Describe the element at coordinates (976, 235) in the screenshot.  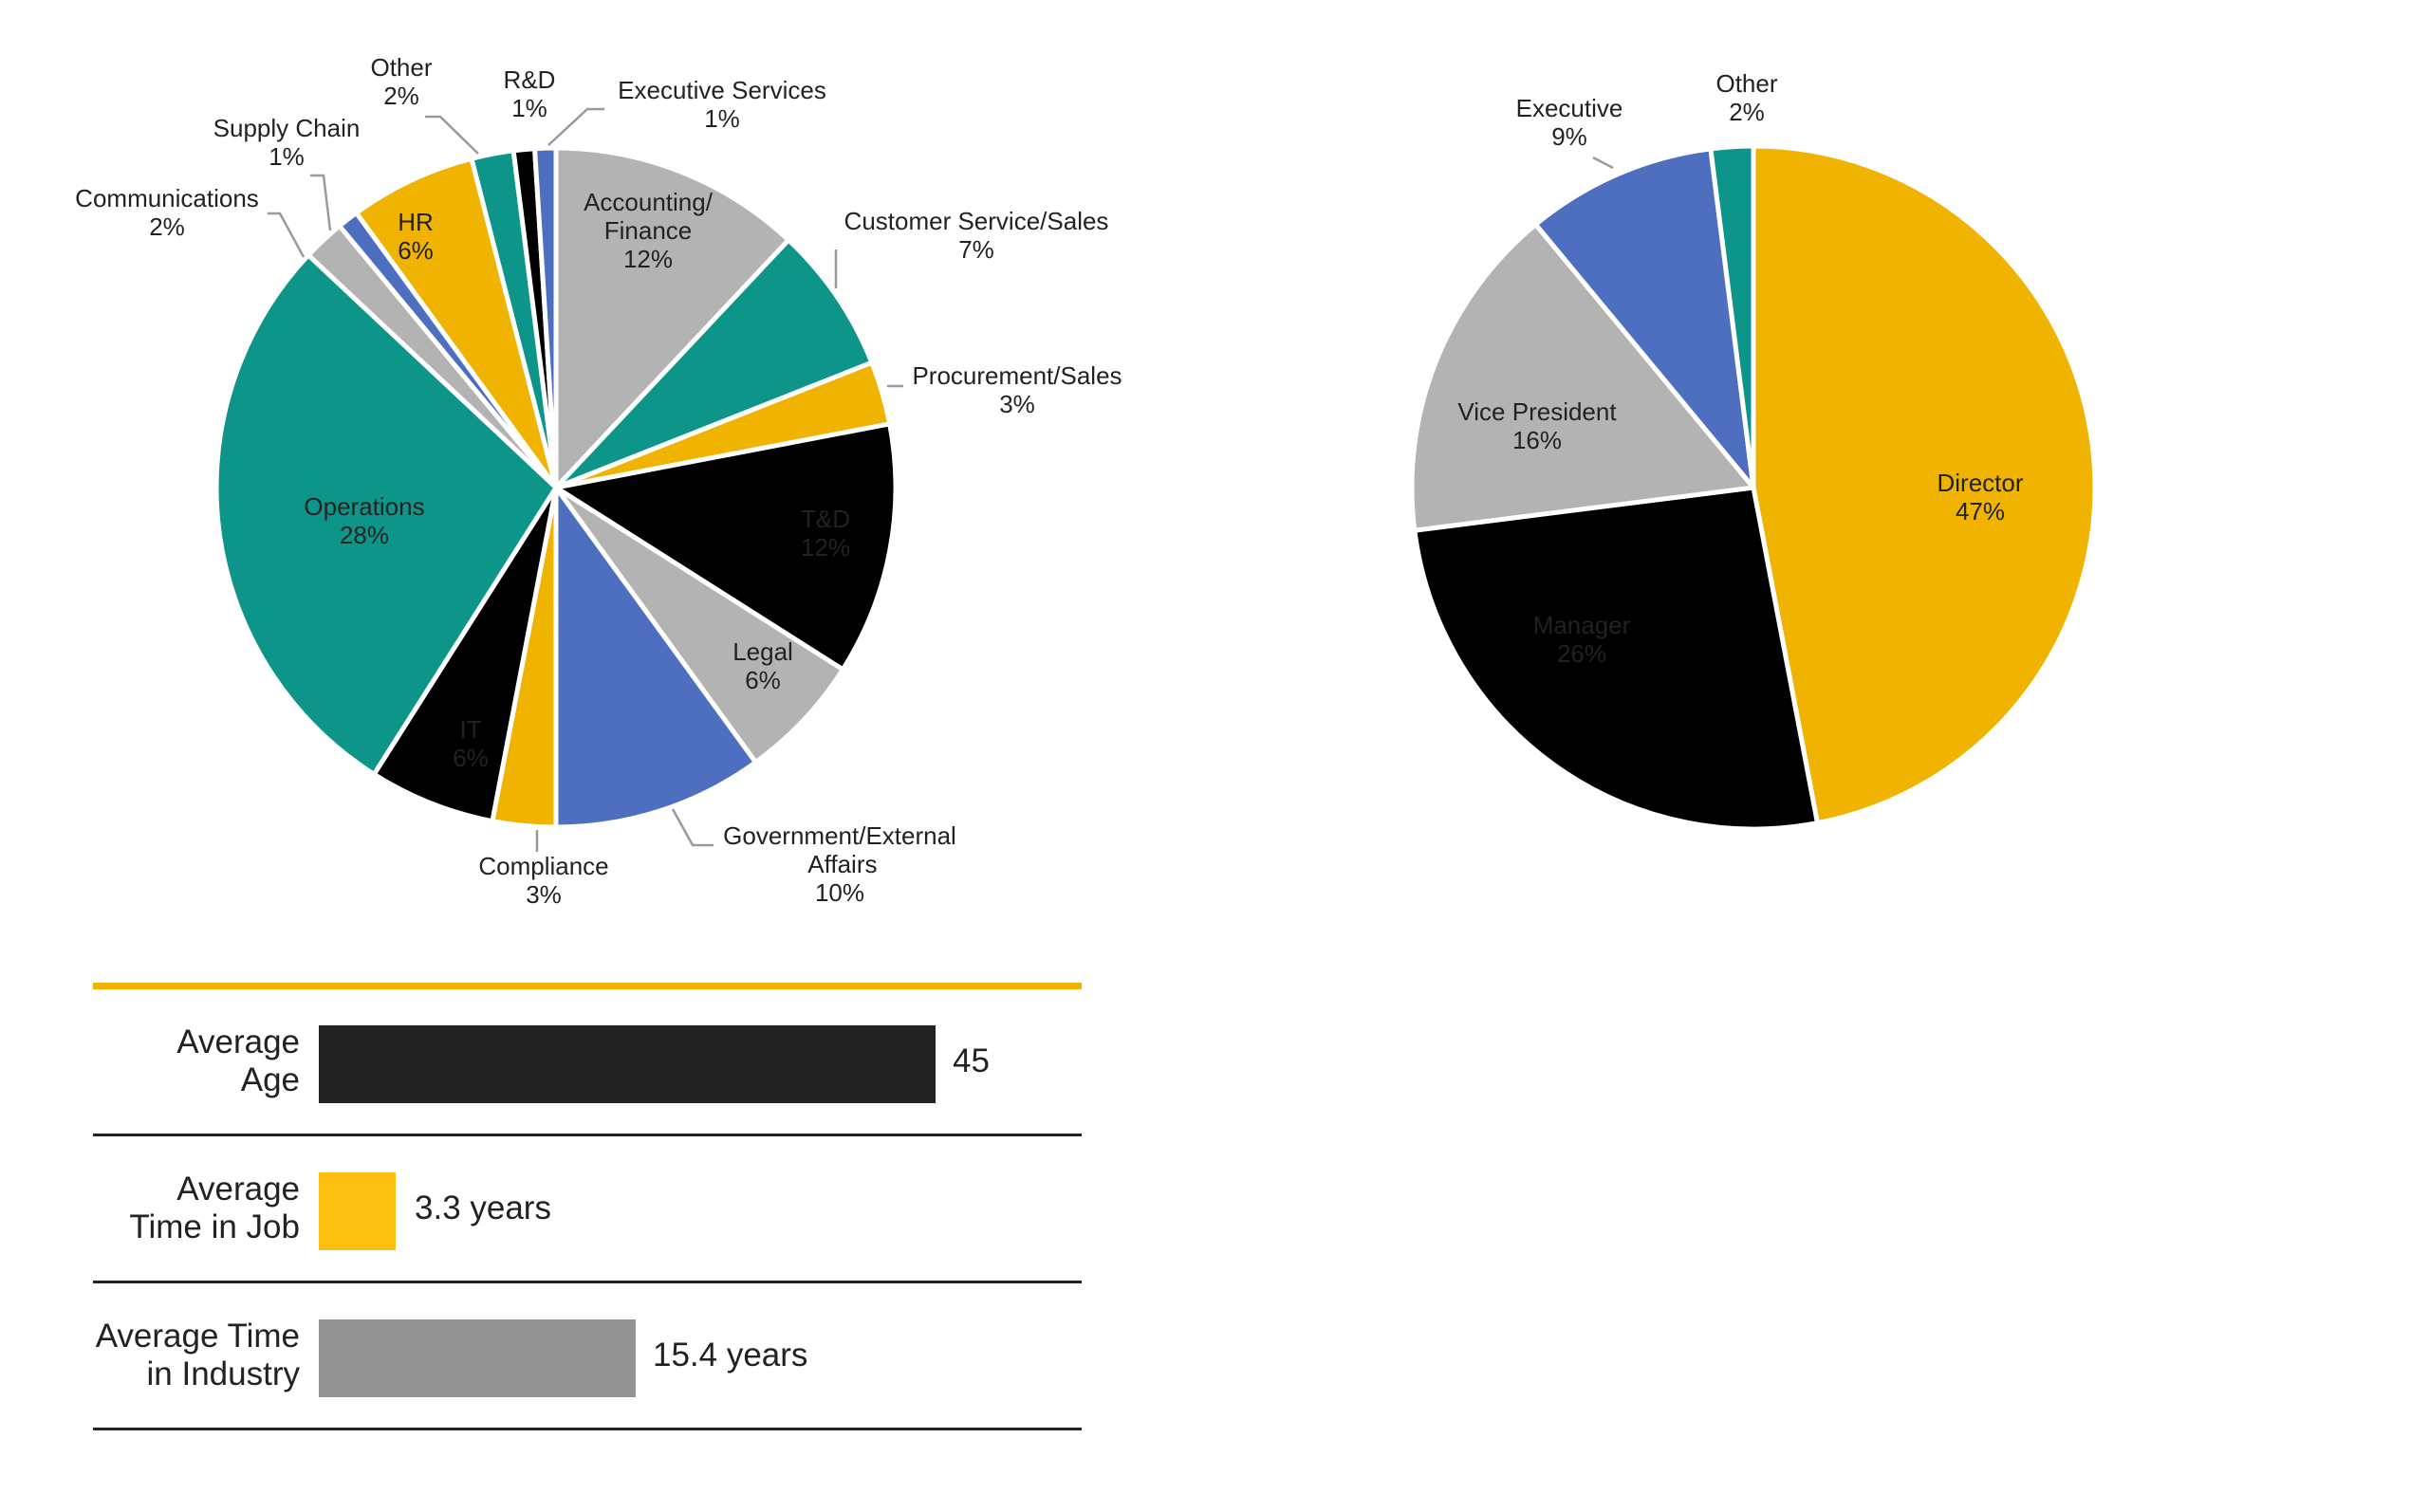
I see `slice-label-customer-service-sales: Customer Service/Sales 7%` at that location.